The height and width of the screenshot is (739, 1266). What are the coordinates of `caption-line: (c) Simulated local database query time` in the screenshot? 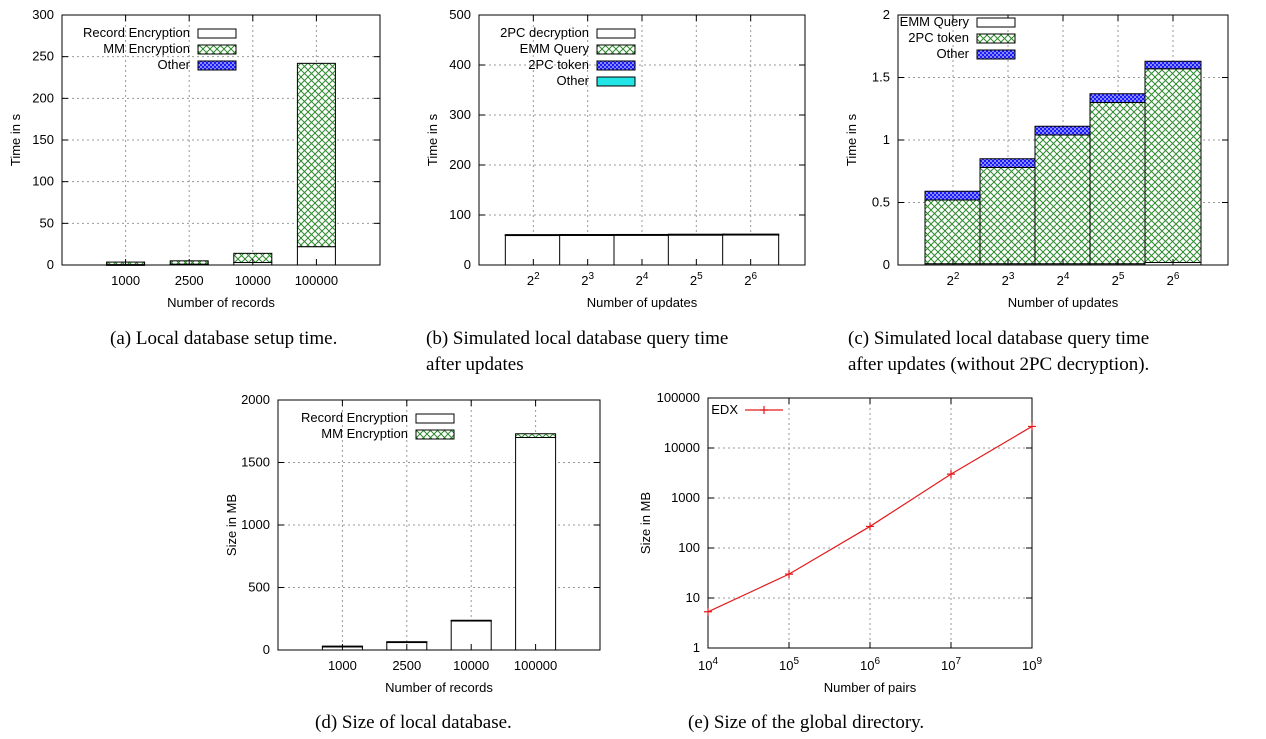 It's located at (998, 338).